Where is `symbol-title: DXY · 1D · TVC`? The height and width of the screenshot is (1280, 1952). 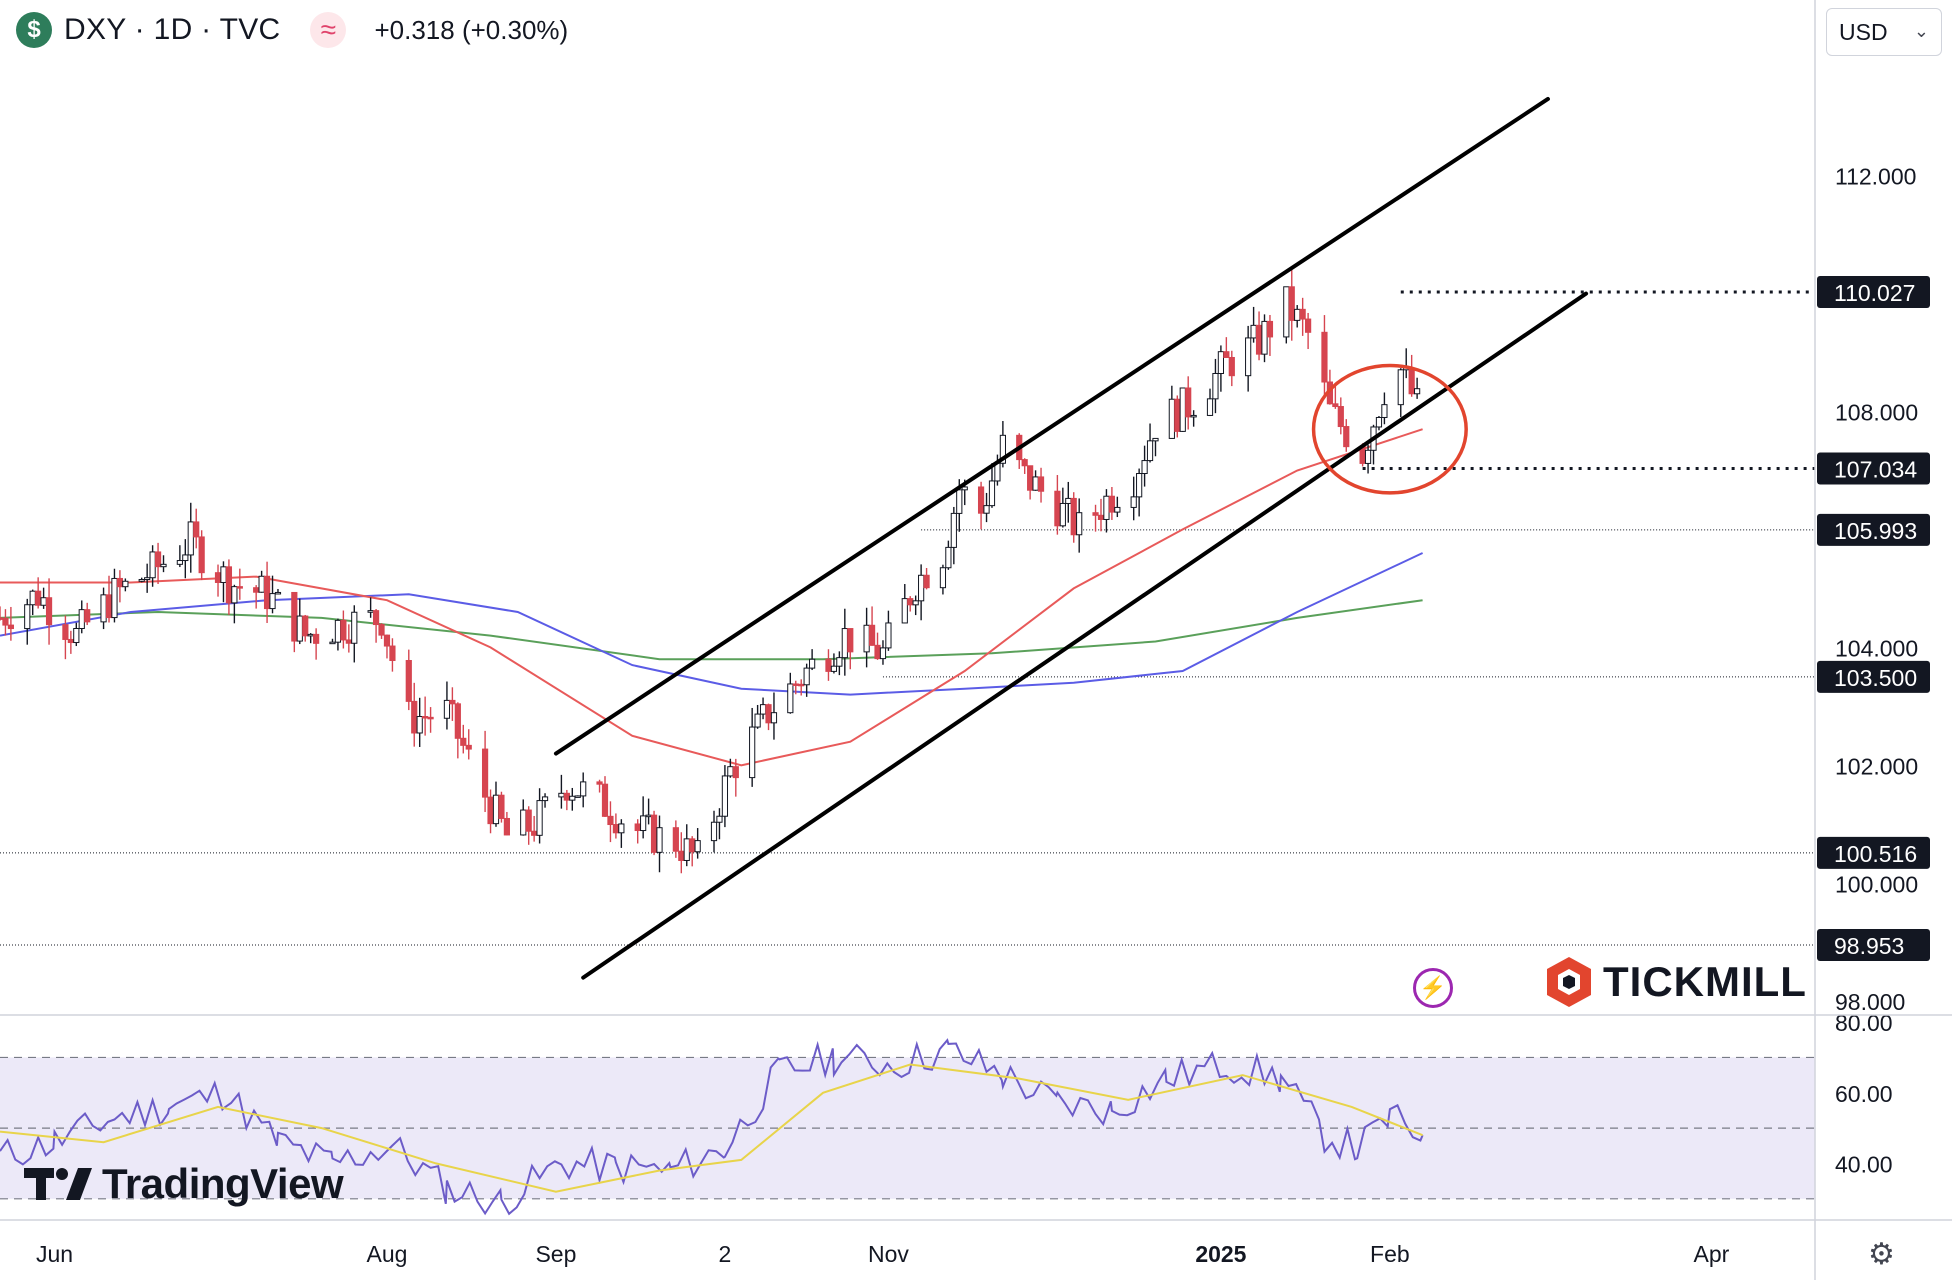
symbol-title: DXY · 1D · TVC is located at coordinates (172, 29).